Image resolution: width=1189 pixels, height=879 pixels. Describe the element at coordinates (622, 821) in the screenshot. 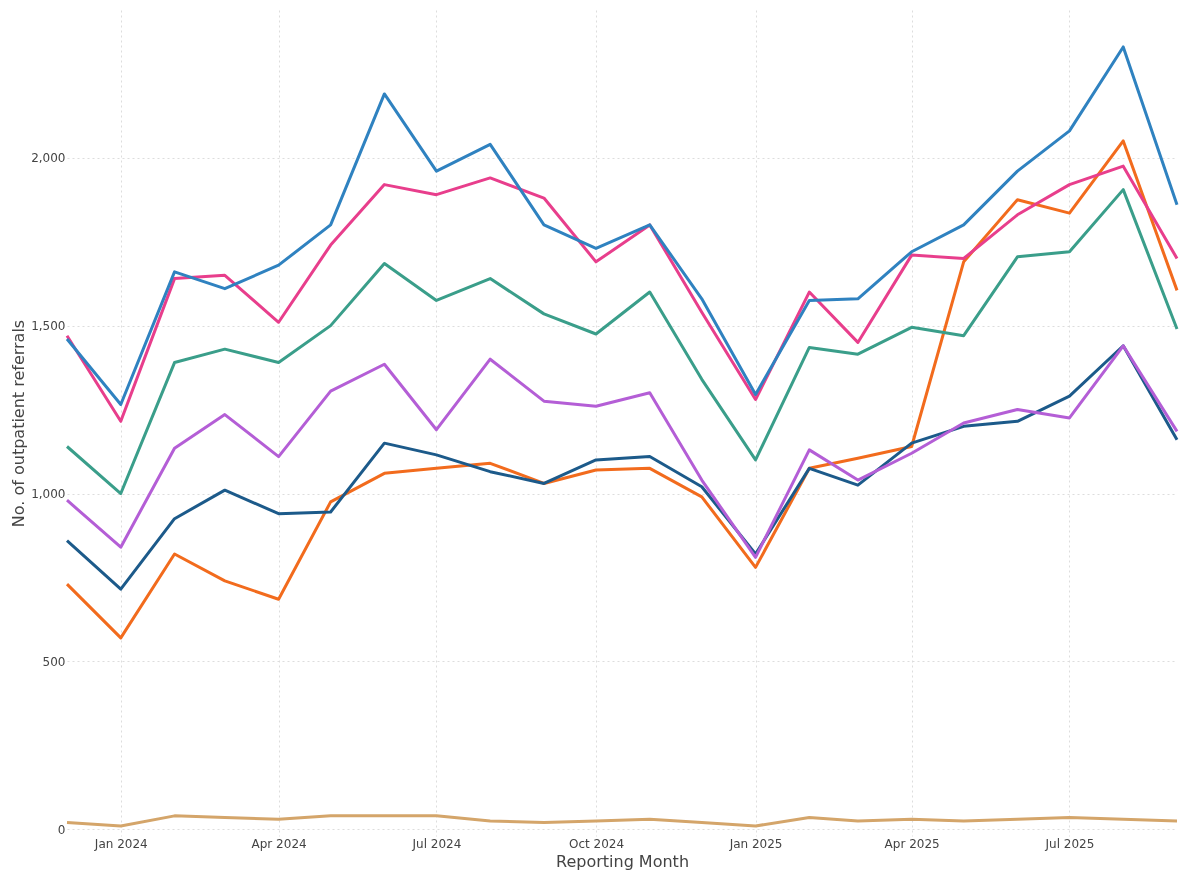

I see `line-series` at that location.